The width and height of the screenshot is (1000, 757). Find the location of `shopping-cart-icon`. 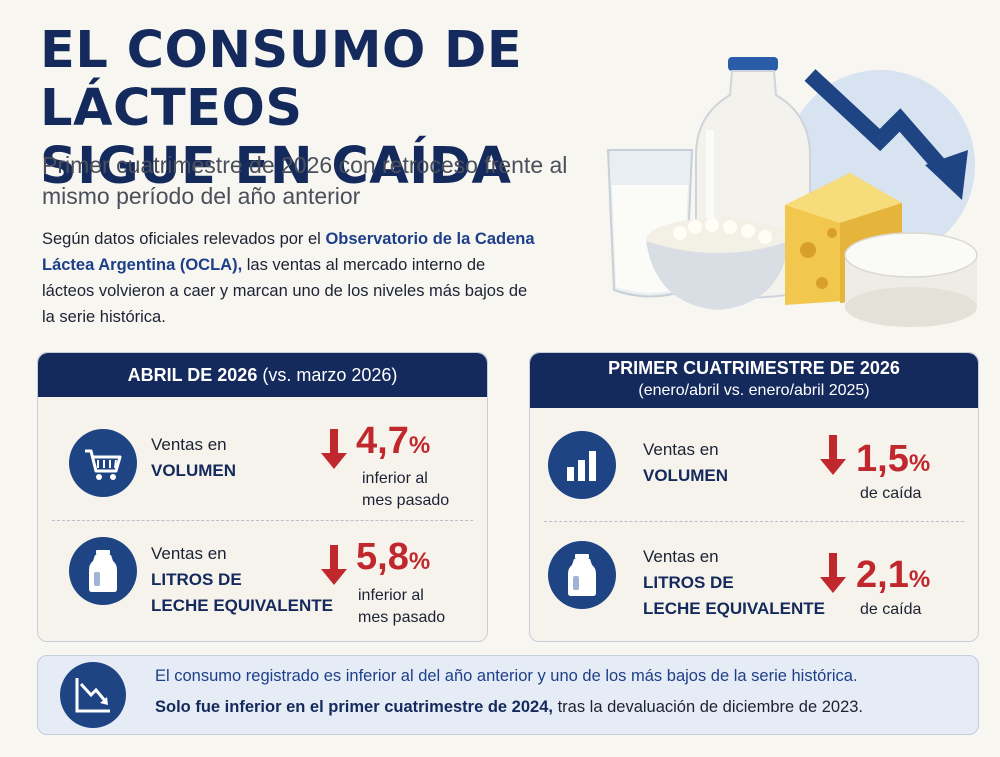

shopping-cart-icon is located at coordinates (103, 463).